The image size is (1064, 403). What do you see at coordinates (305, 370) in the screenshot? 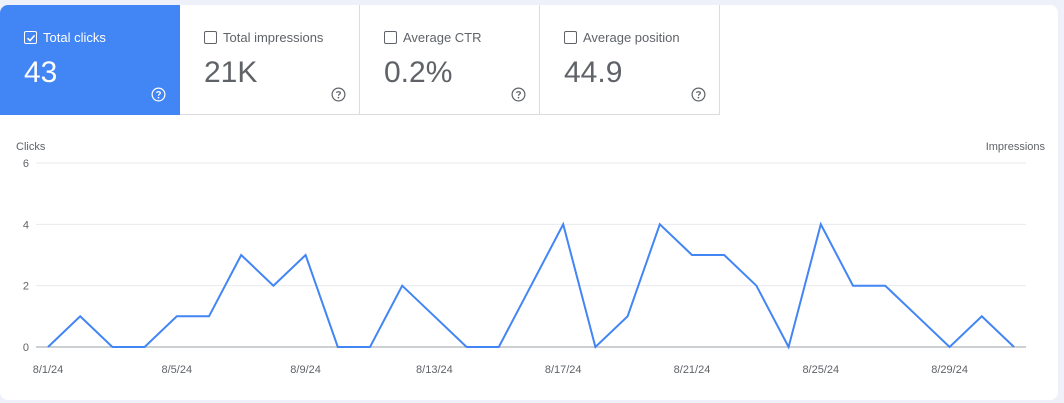
I see `x-tick-label: 8/9/24` at bounding box center [305, 370].